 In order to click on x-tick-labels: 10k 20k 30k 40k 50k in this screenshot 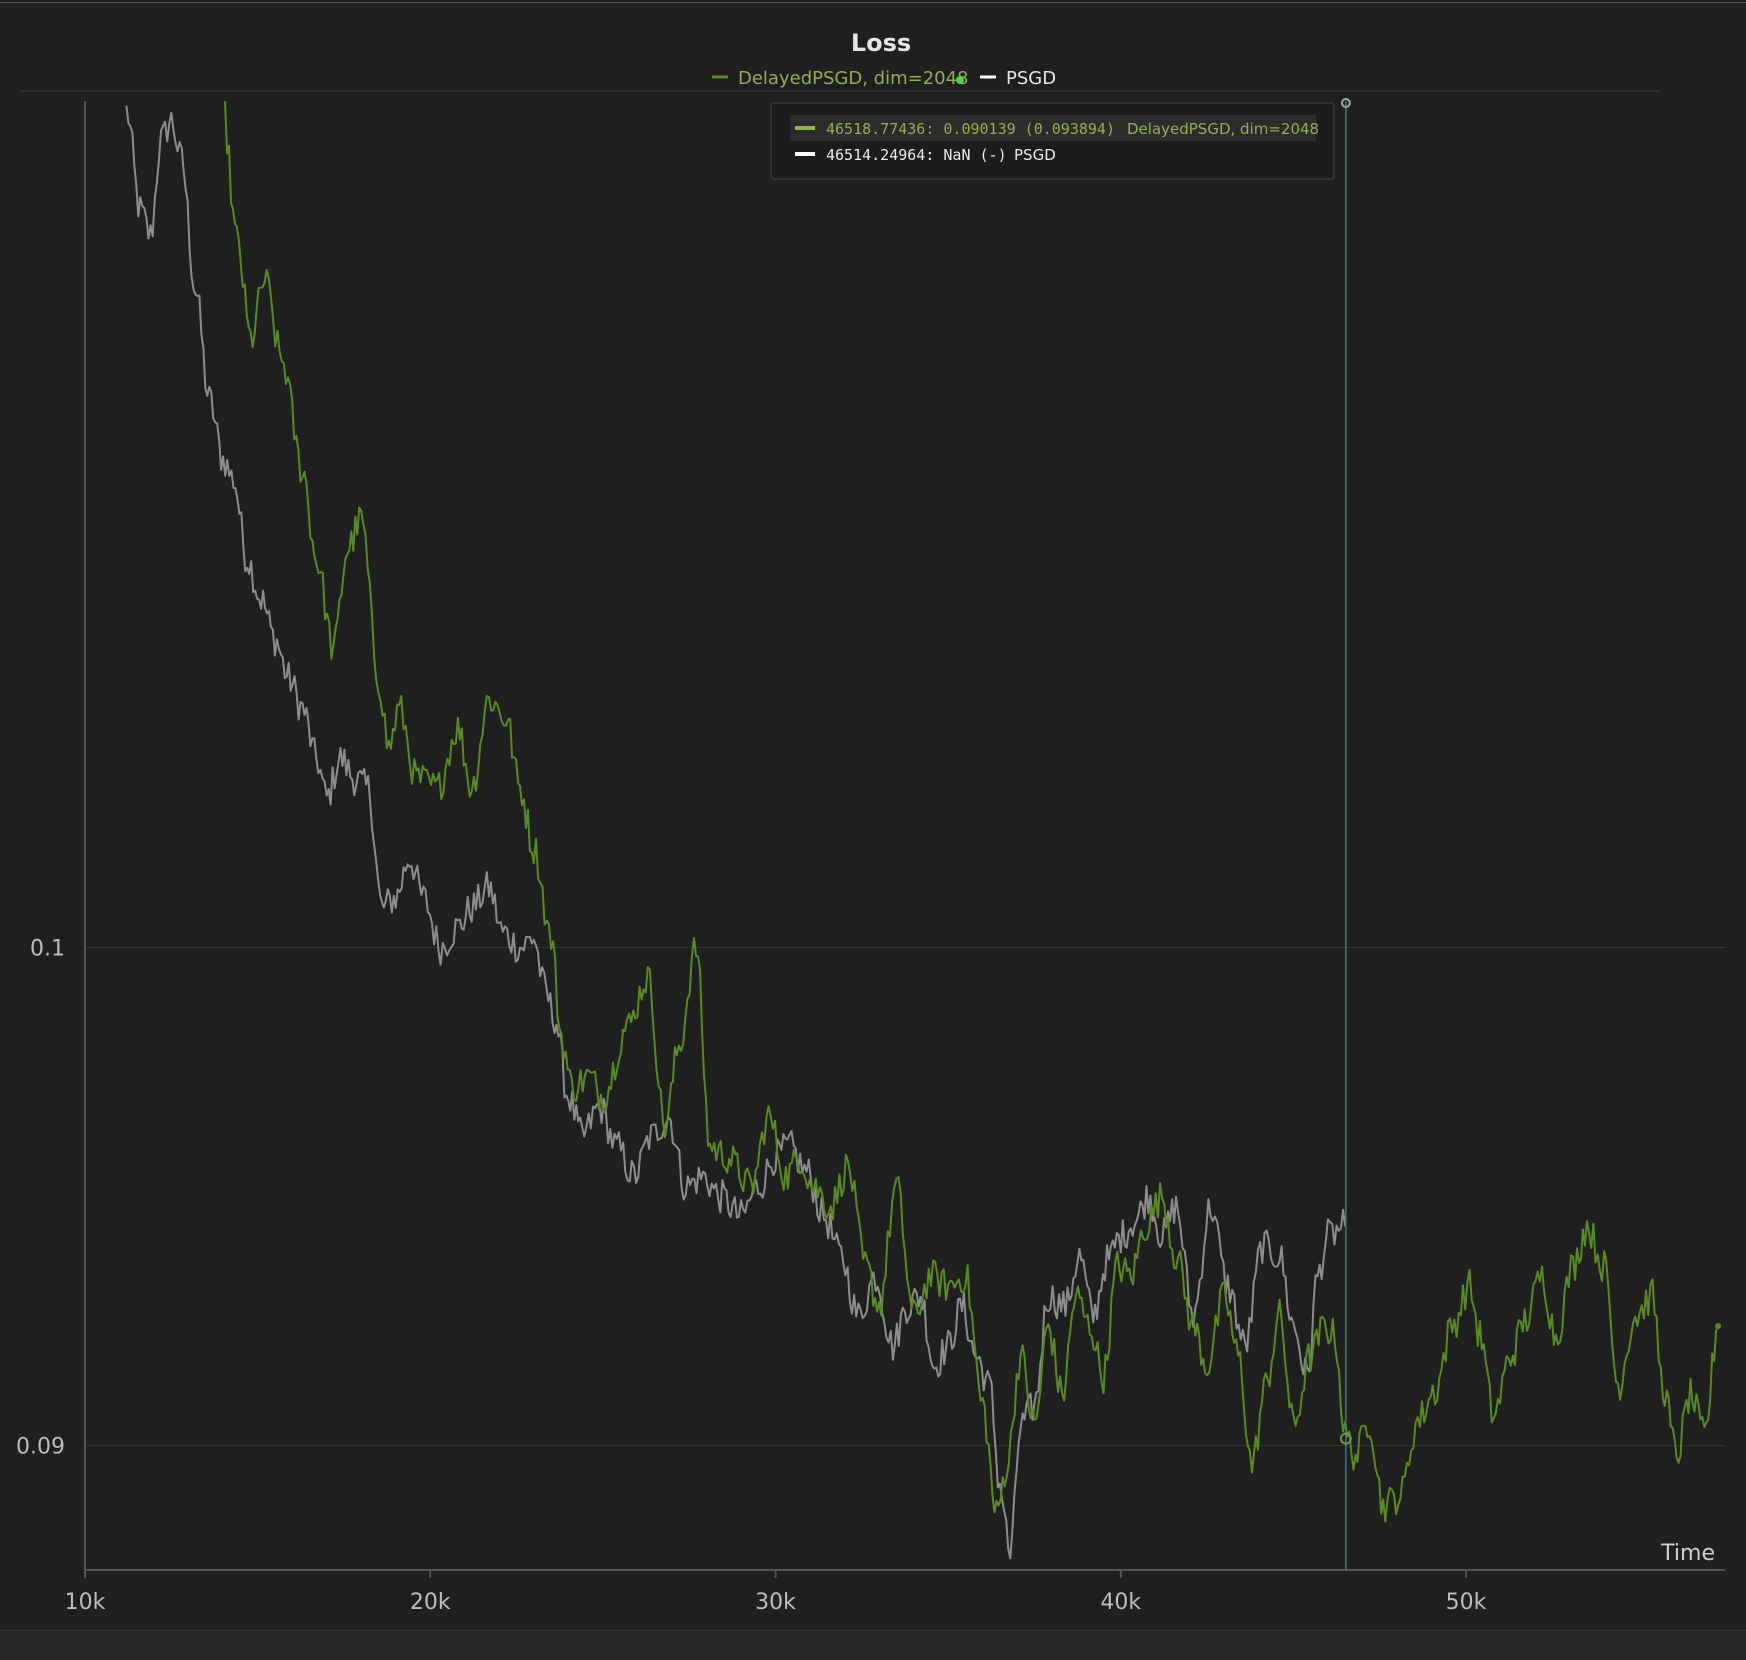, I will do `click(776, 1592)`.